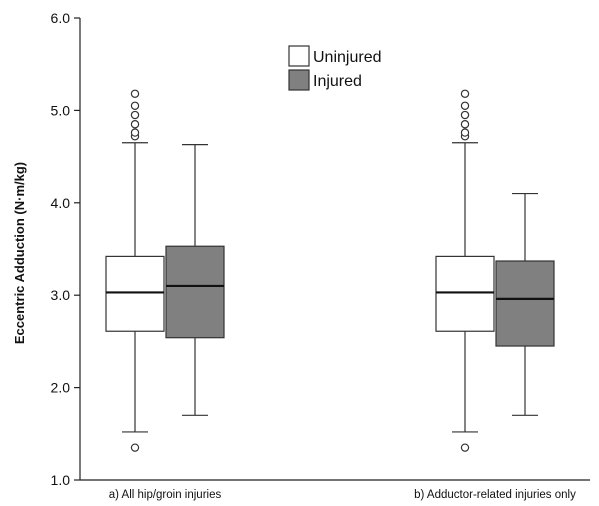  I want to click on legend-swatch-uninjured, so click(299, 56).